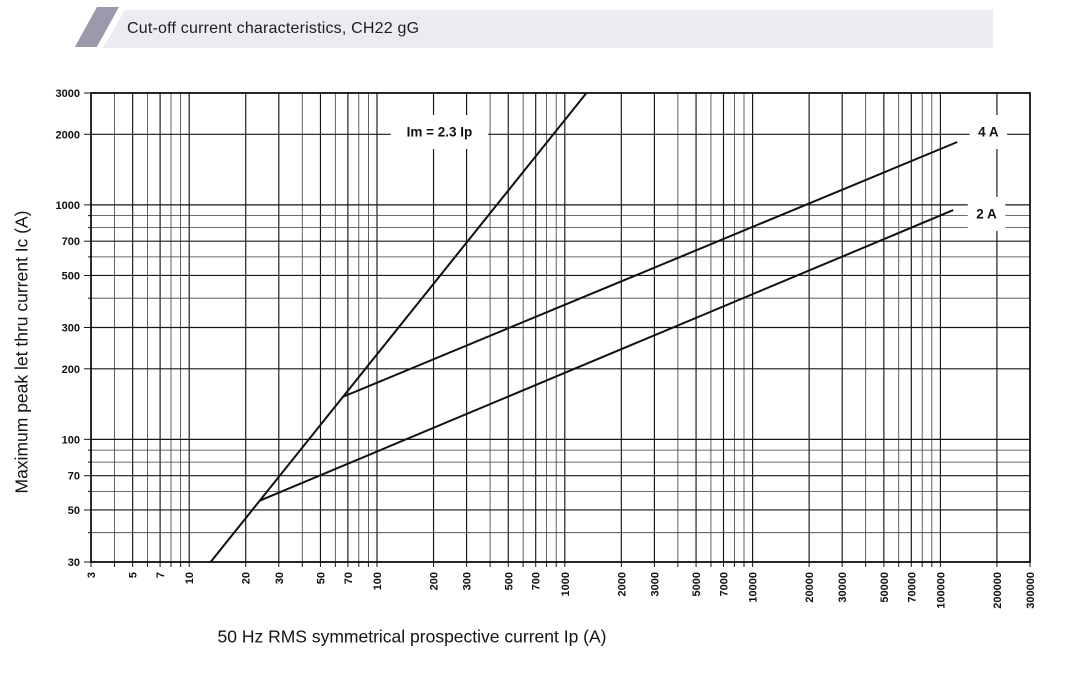 This screenshot has height=692, width=1085. I want to click on x-tick-label: 700, so click(537, 581).